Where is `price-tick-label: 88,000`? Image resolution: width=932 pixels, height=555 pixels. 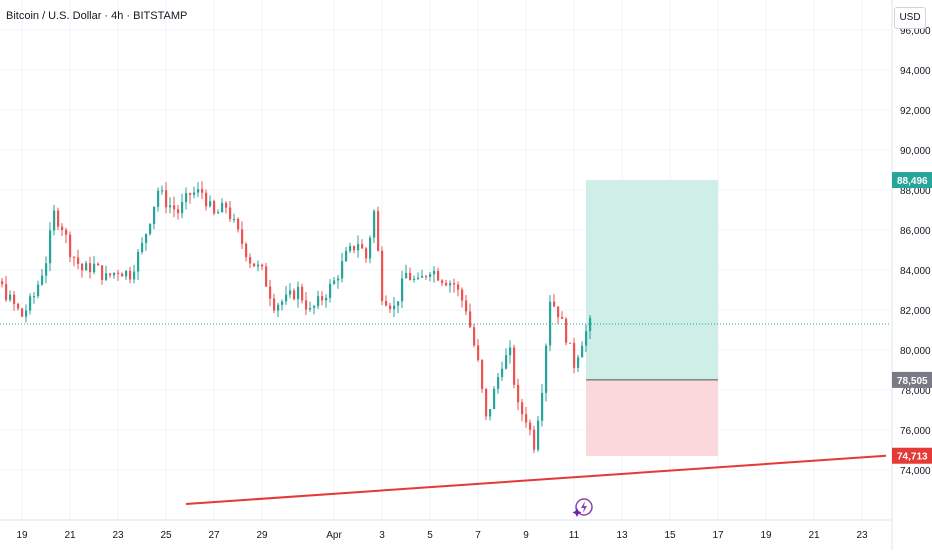 price-tick-label: 88,000 is located at coordinates (915, 191).